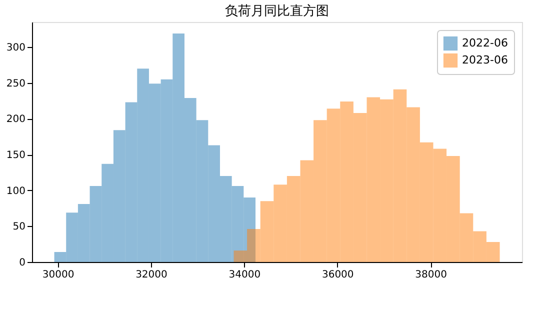 The image size is (557, 312). I want to click on y-tick-label: 300, so click(16, 48).